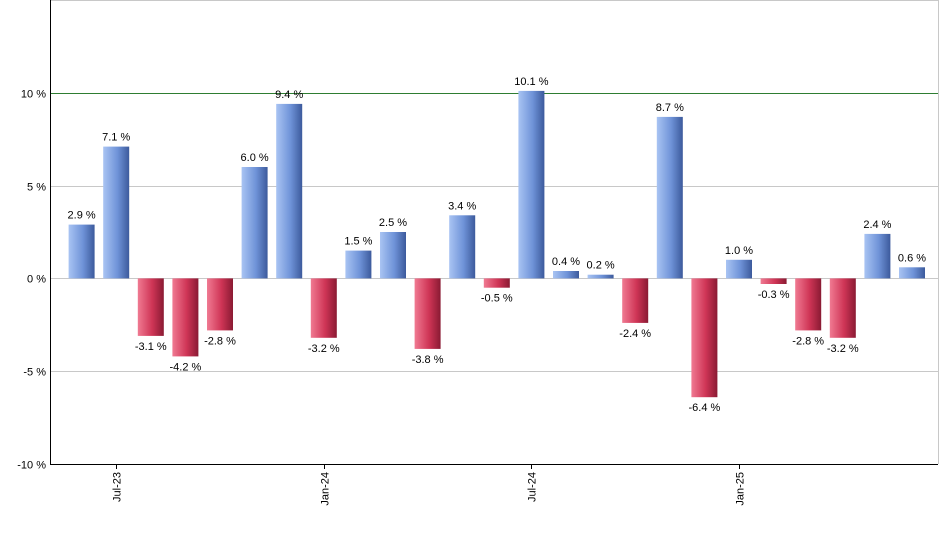  What do you see at coordinates (705, 408) in the screenshot?
I see `data-label: -6.4 %` at bounding box center [705, 408].